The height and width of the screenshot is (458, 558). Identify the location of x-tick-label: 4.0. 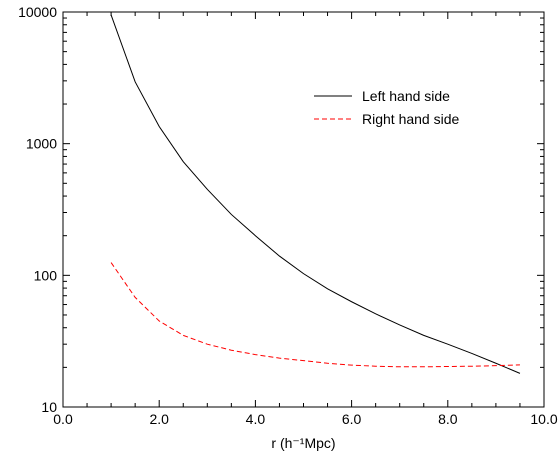
(256, 419).